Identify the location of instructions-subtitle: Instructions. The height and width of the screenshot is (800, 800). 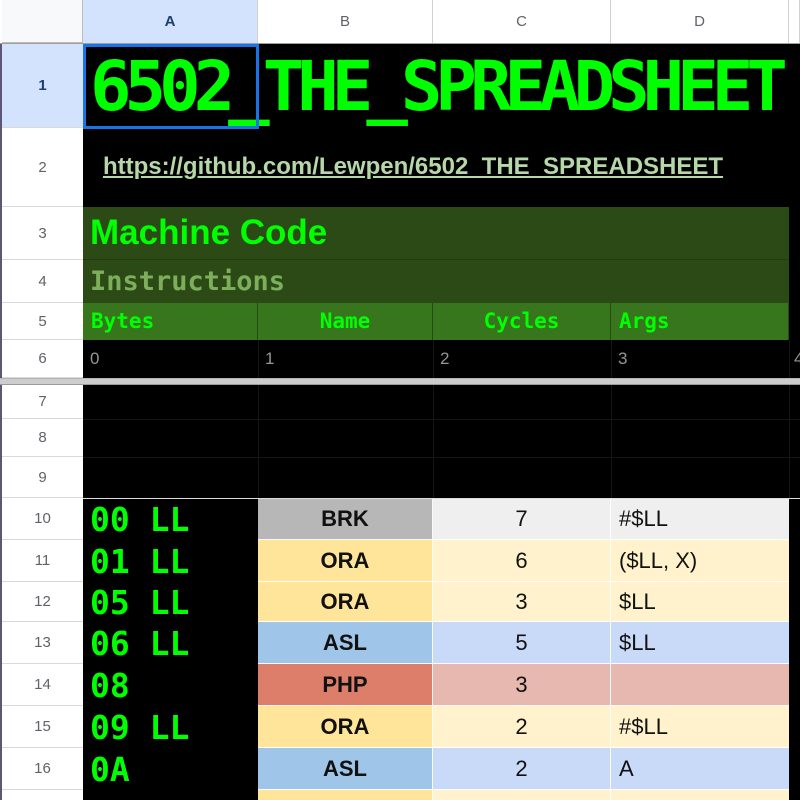
(188, 281).